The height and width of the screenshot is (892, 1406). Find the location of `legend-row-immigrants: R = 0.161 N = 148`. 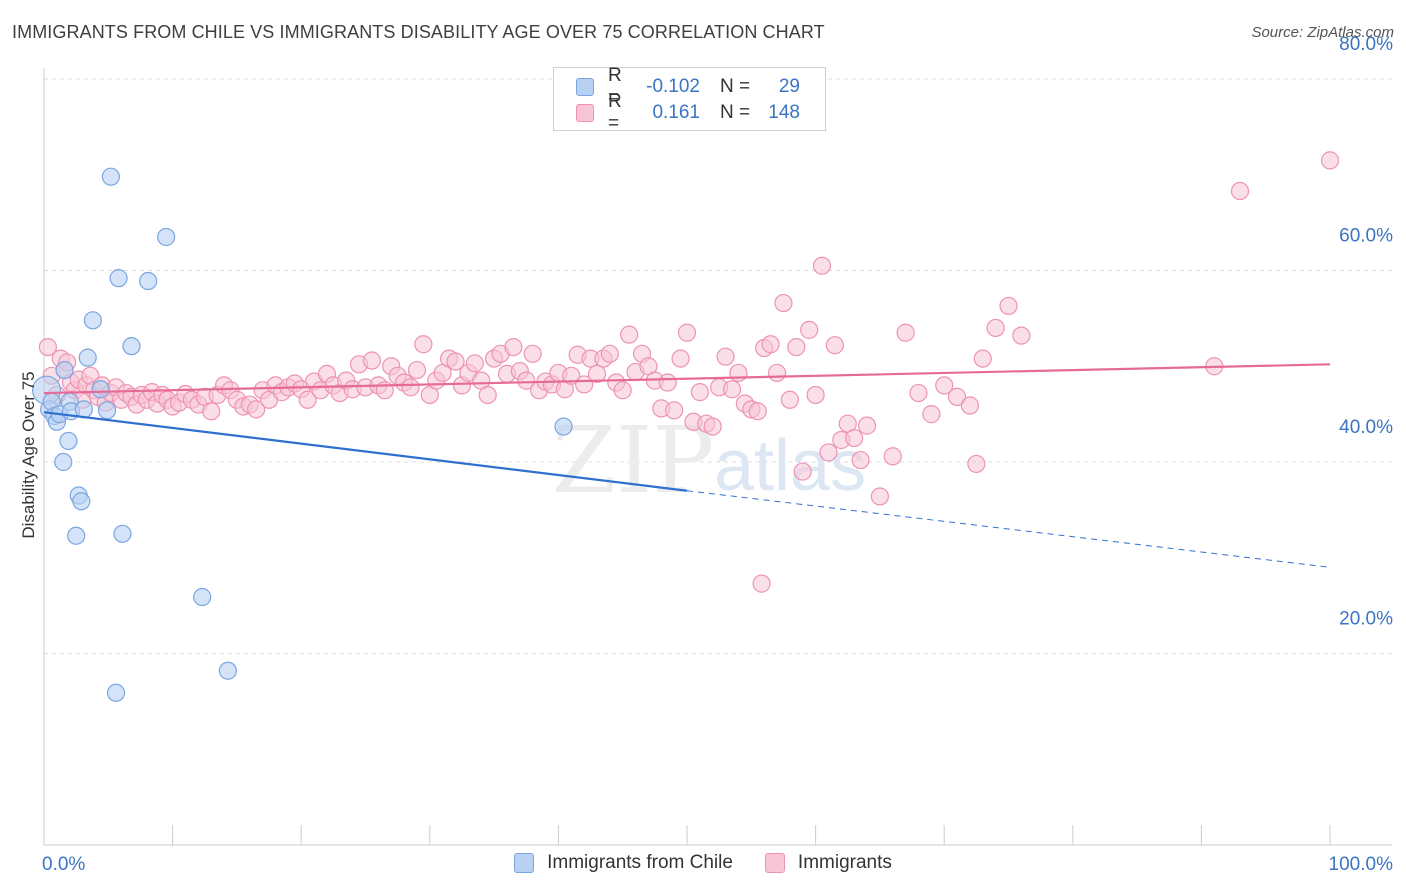

legend-row-immigrants: R = 0.161 N = 148 is located at coordinates (688, 112).